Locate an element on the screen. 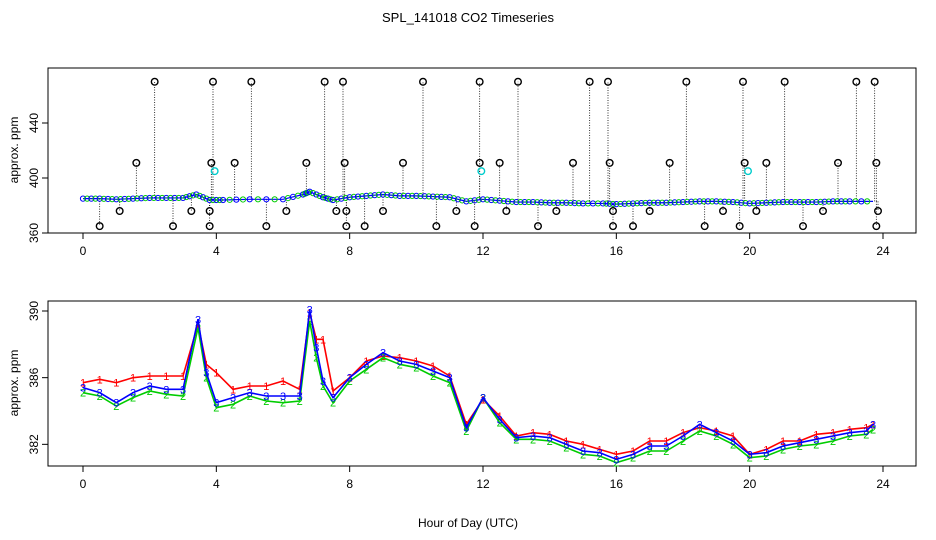 The height and width of the screenshot is (540, 936). top-x-tick-label: 8 is located at coordinates (349, 251).